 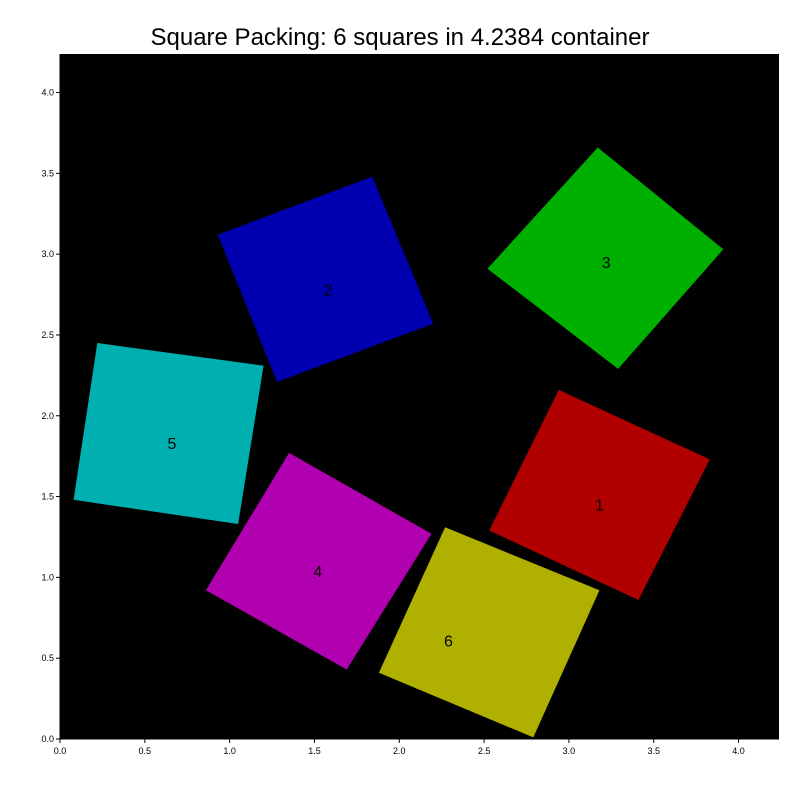 I want to click on x-tick-label: 3.0, so click(x=569, y=751).